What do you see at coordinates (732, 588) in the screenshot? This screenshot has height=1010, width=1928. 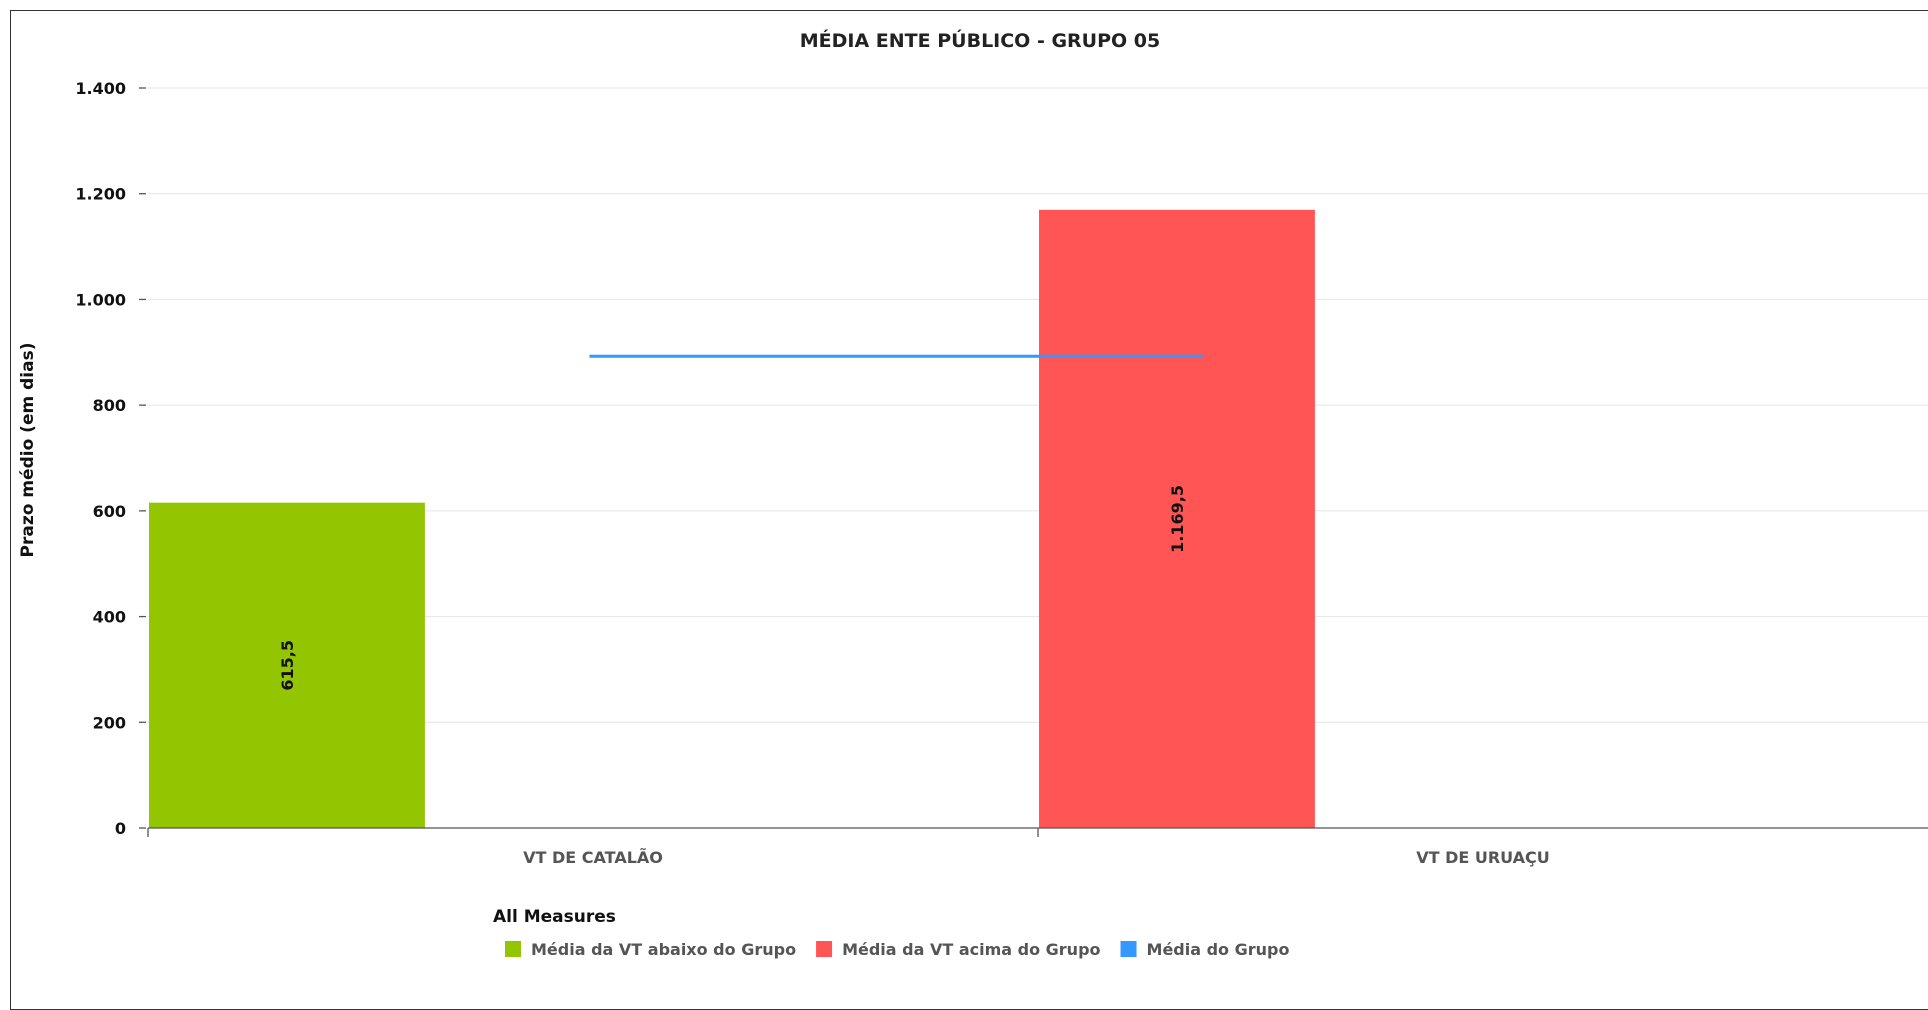 I see `data-labels: 615,5 1.169,5` at bounding box center [732, 588].